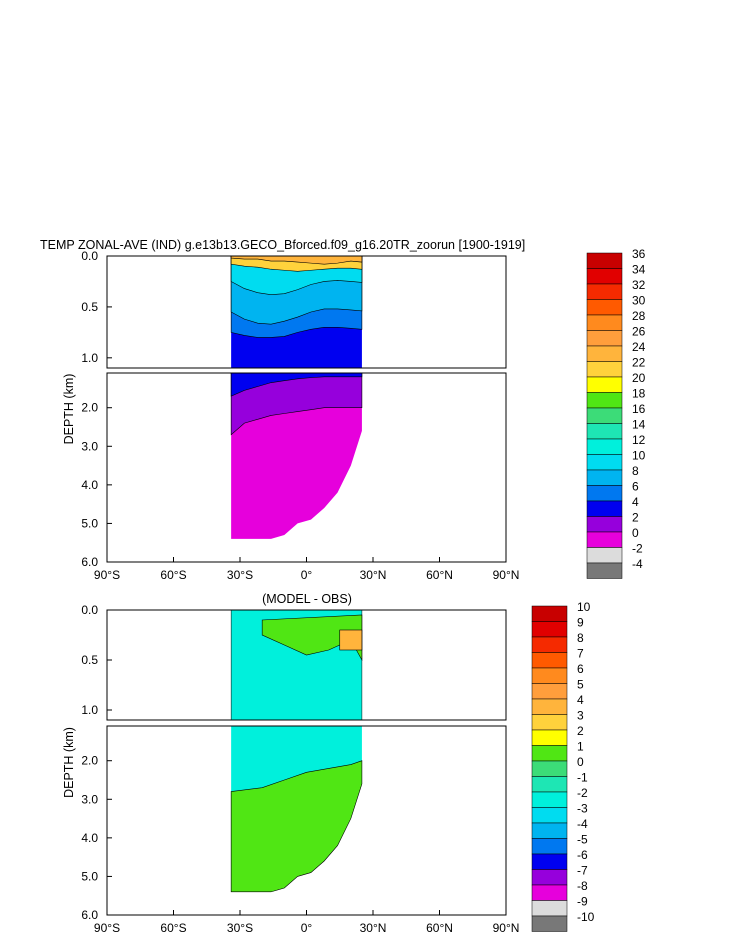  What do you see at coordinates (639, 425) in the screenshot?
I see `colorbar-label: 14` at bounding box center [639, 425].